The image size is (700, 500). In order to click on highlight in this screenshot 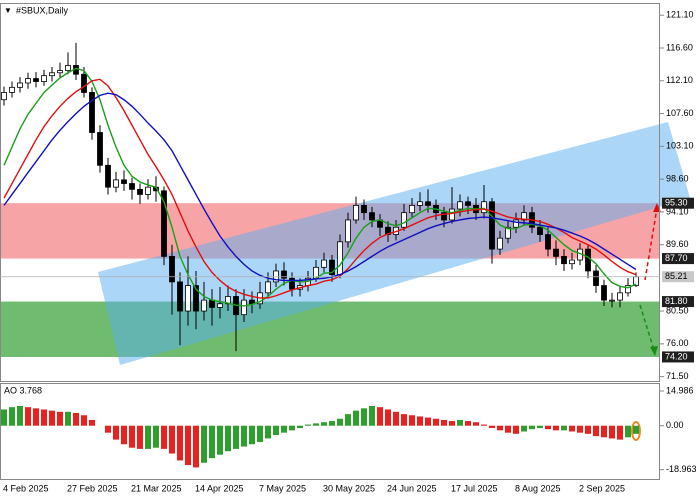, I will do `click(636, 431)`.